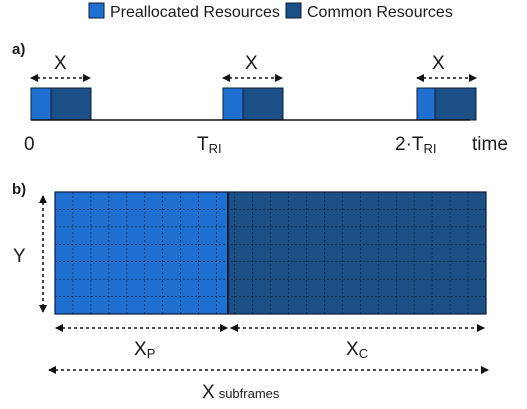 The height and width of the screenshot is (409, 527). I want to click on tick-label-2tri: 2·TRI, so click(416, 145).